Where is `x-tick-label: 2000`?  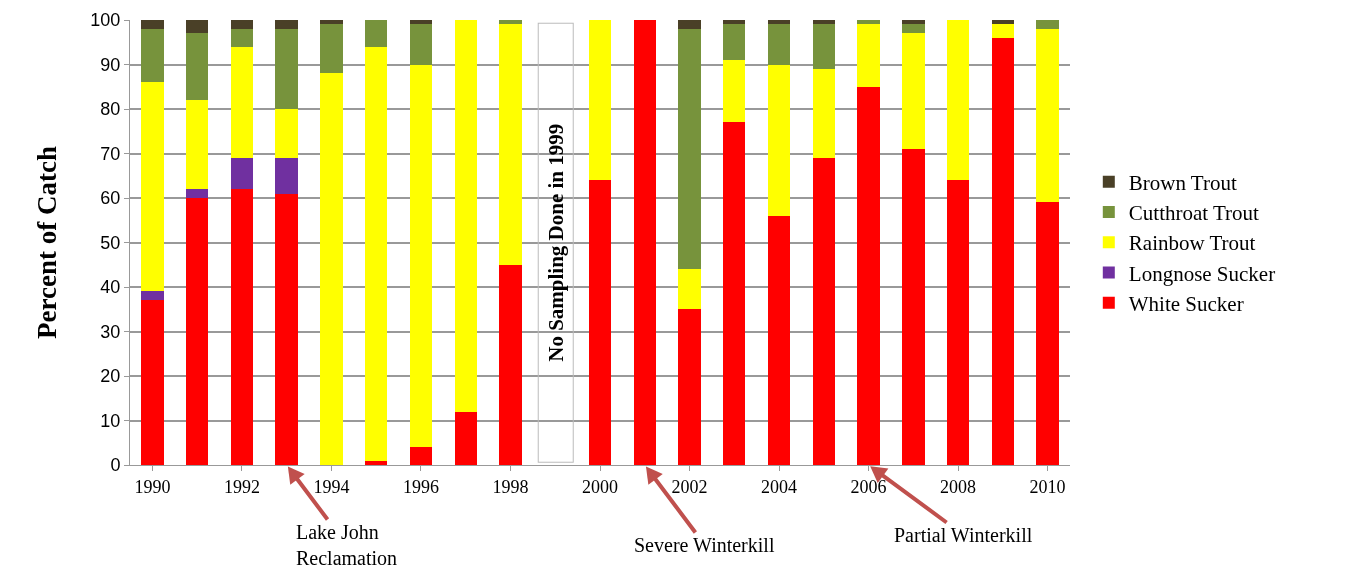 x-tick-label: 2000 is located at coordinates (600, 486).